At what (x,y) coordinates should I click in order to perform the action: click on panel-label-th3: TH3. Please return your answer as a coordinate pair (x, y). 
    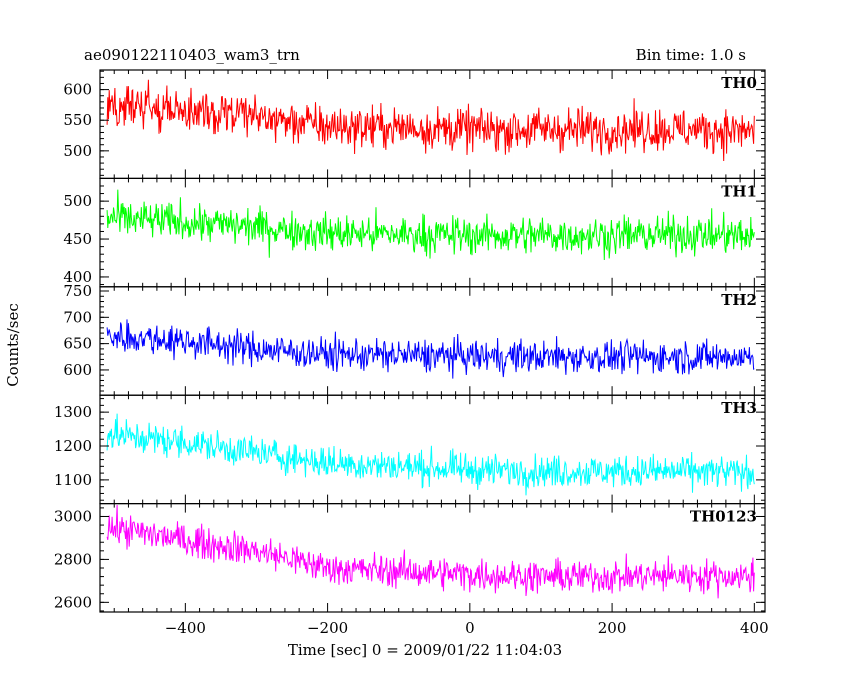
    Looking at the image, I should click on (739, 408).